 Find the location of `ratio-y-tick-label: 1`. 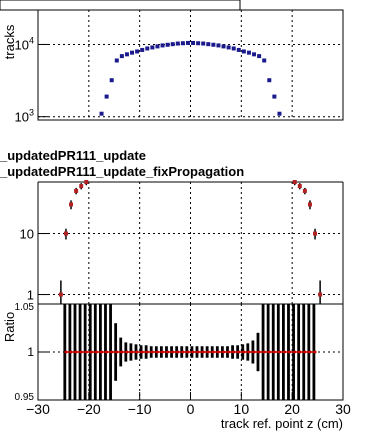

ratio-y-tick-label: 1 is located at coordinates (30, 352).